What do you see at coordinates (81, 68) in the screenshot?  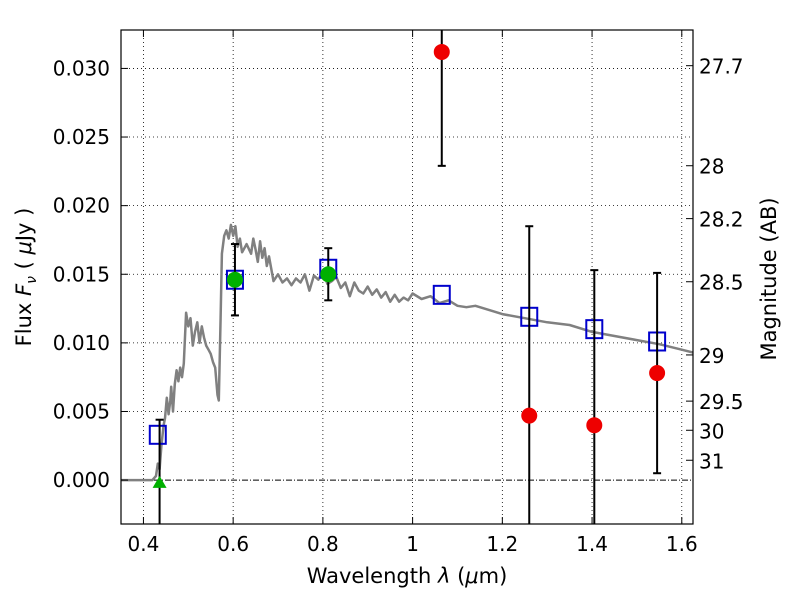 I see `y-tick-label: 0.030` at bounding box center [81, 68].